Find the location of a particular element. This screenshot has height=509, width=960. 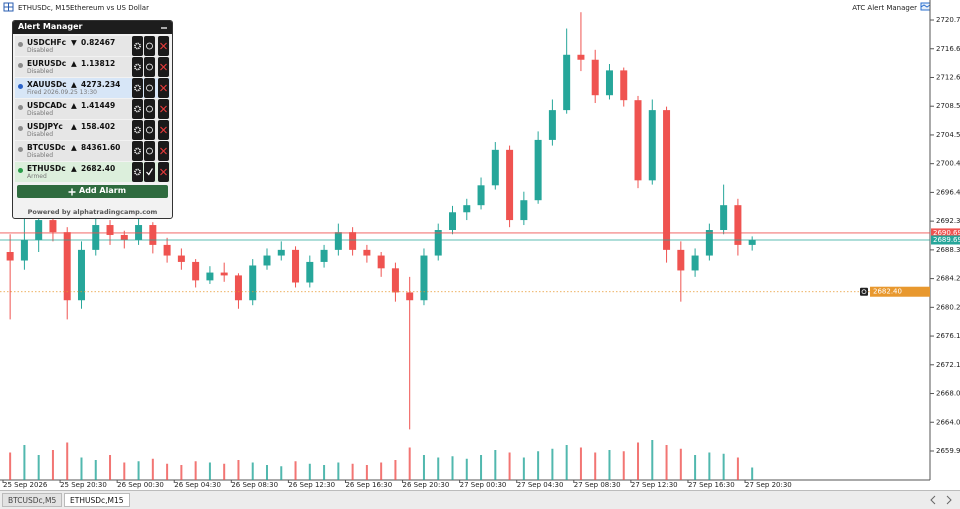

panel-title: Alert Manager is located at coordinates (50, 26).